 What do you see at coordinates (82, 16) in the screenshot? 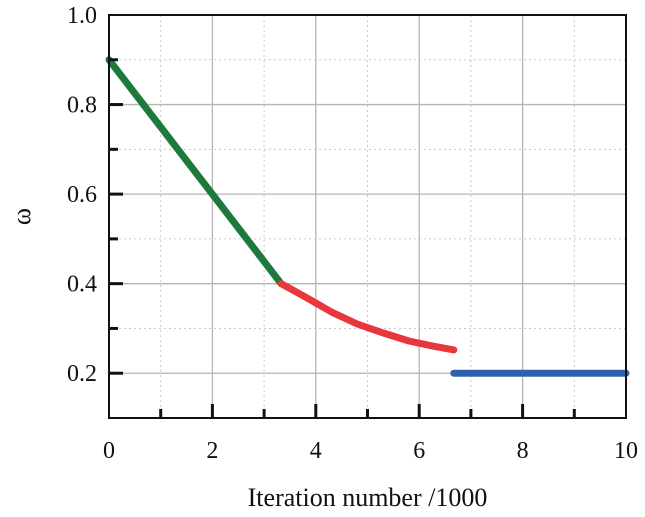
I see `y-tick-label: 1.0` at bounding box center [82, 16].